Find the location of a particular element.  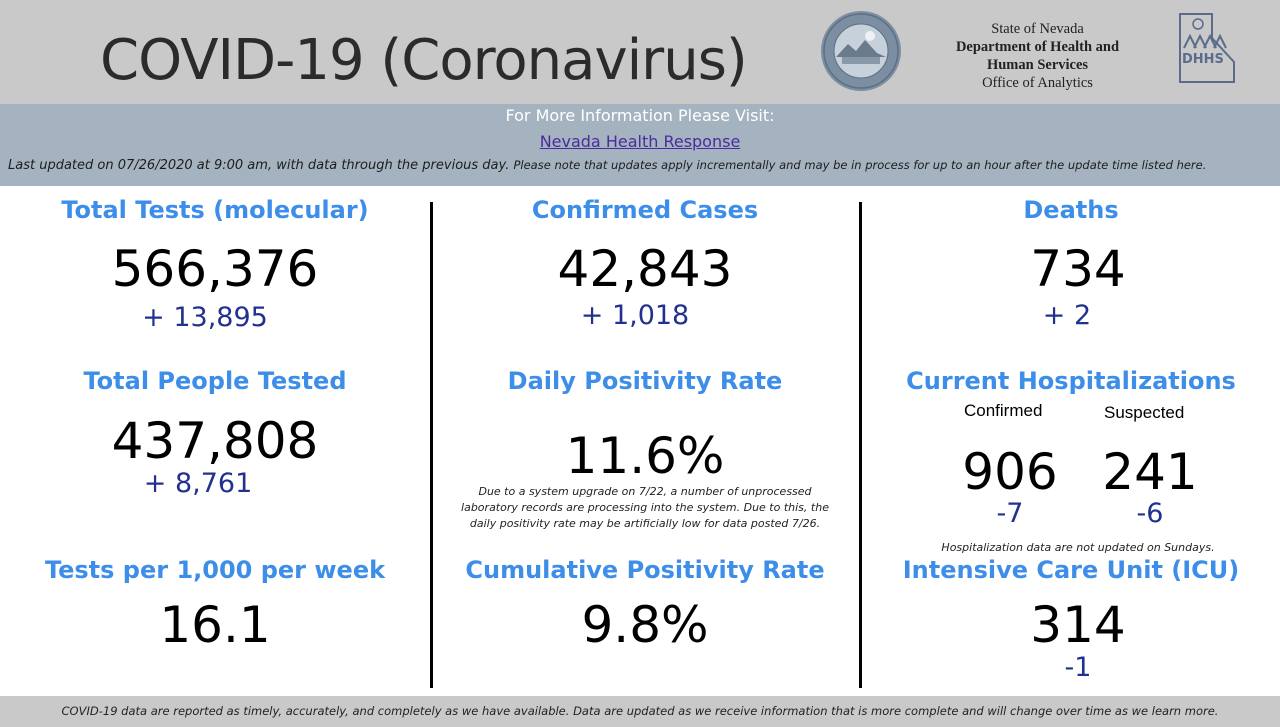

confirmed-cases-label: Confirmed Cases is located at coordinates (645, 210).